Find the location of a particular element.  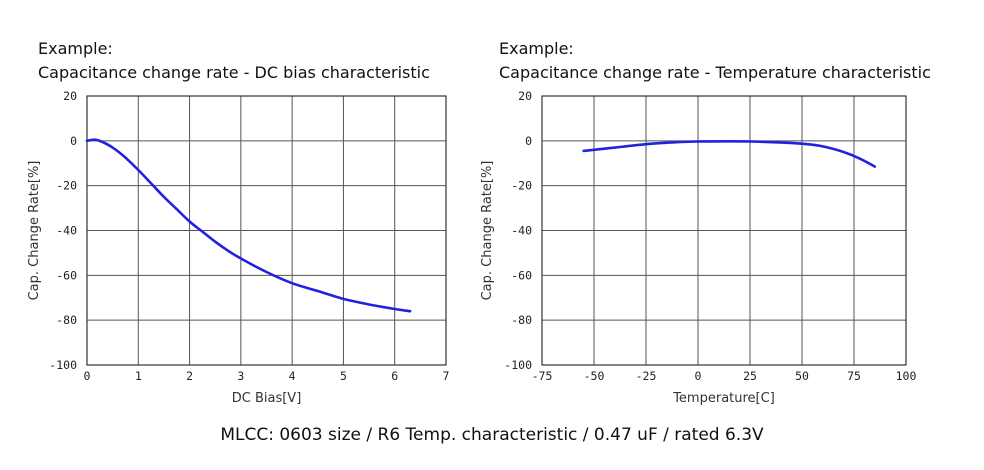

x-tick-label: -50 is located at coordinates (594, 376).